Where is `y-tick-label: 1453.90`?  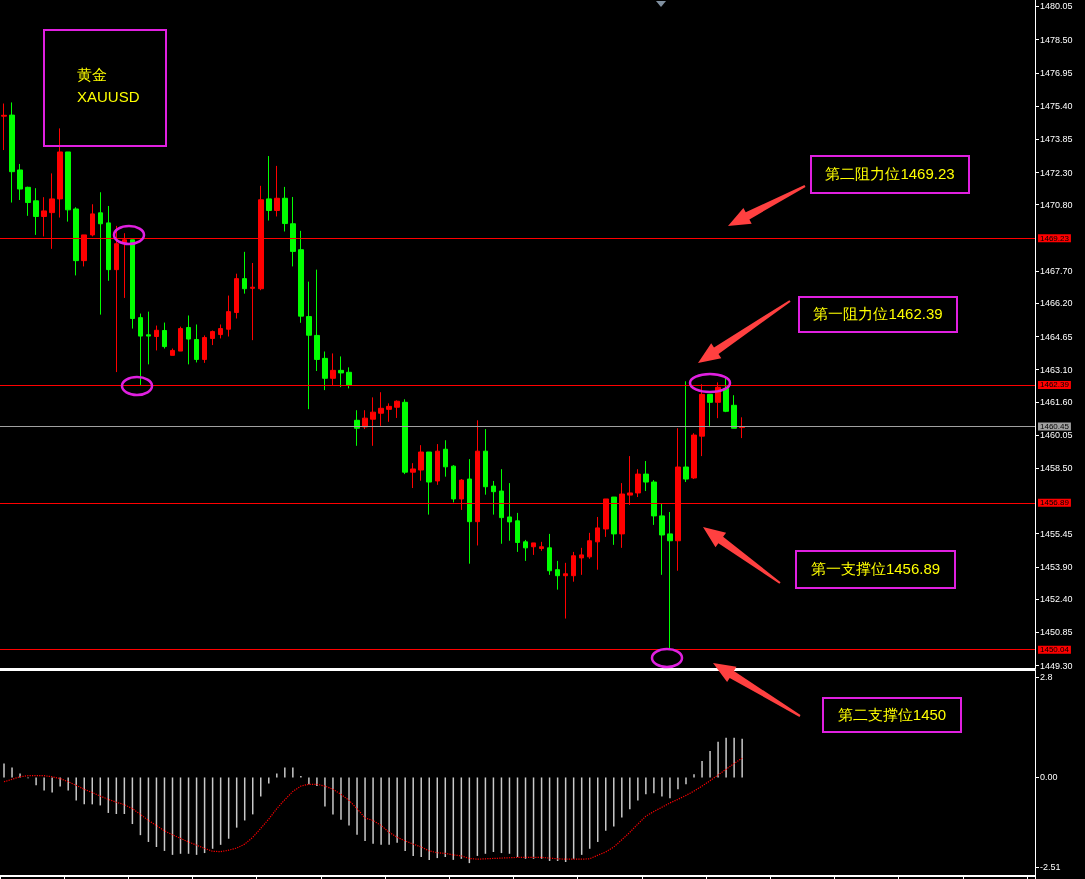 y-tick-label: 1453.90 is located at coordinates (1056, 566).